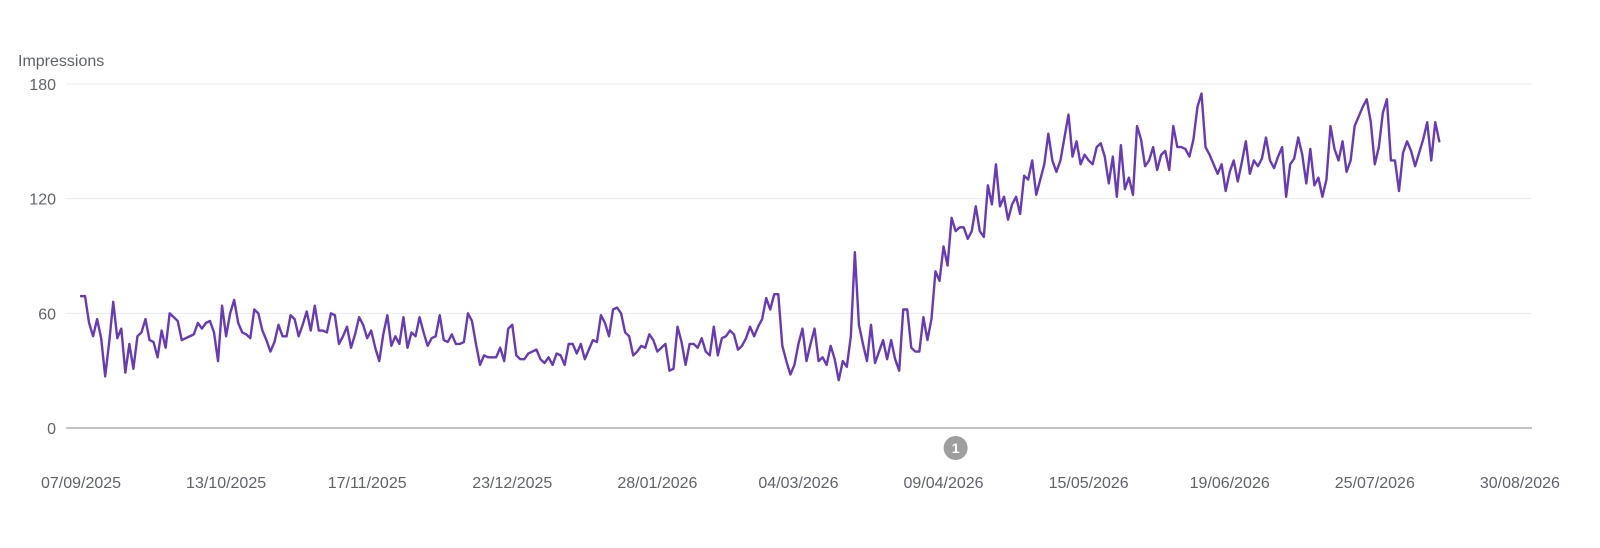 The image size is (1600, 548). What do you see at coordinates (1230, 483) in the screenshot?
I see `x-tick-label: 19/06/2026` at bounding box center [1230, 483].